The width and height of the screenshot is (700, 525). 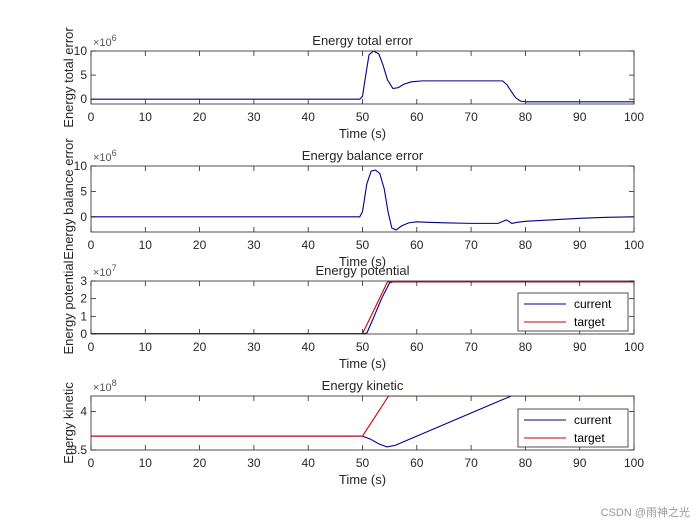 What do you see at coordinates (363, 270) in the screenshot?
I see `chart-title: Energy potential` at bounding box center [363, 270].